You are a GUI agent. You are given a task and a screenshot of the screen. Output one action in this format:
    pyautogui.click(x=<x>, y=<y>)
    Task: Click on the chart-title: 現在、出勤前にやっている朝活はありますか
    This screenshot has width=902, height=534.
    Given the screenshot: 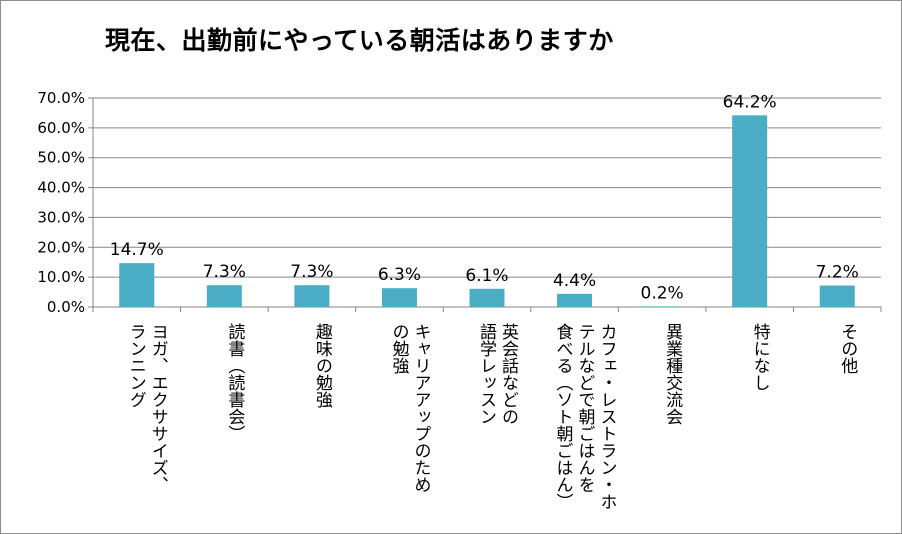 What is the action you would take?
    pyautogui.click(x=359, y=40)
    